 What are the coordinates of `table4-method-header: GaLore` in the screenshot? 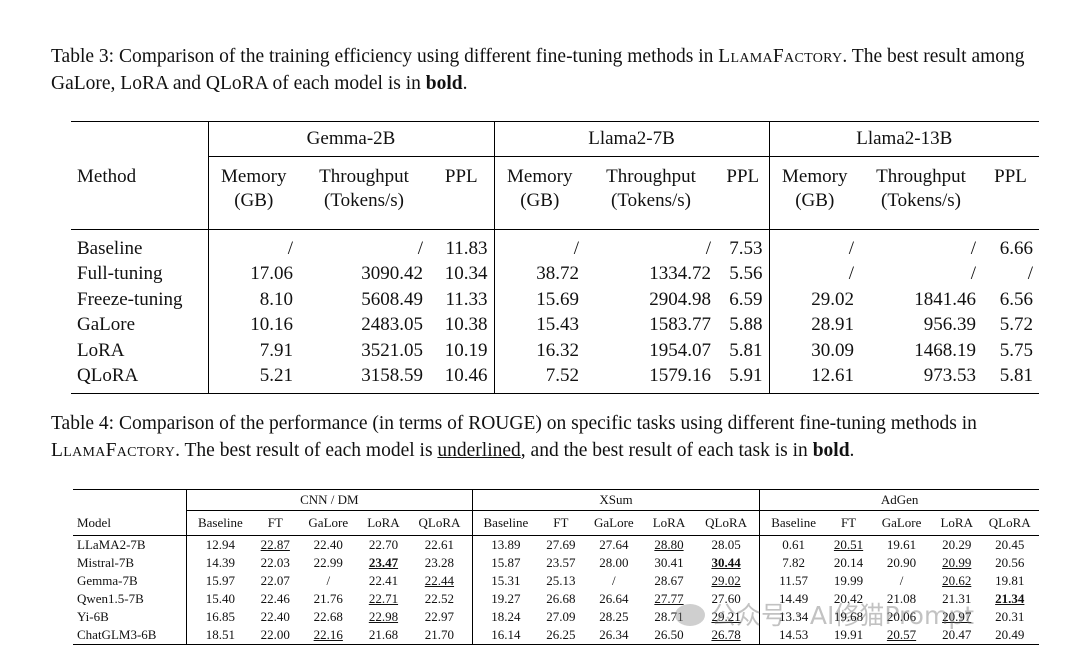 It's located at (328, 523).